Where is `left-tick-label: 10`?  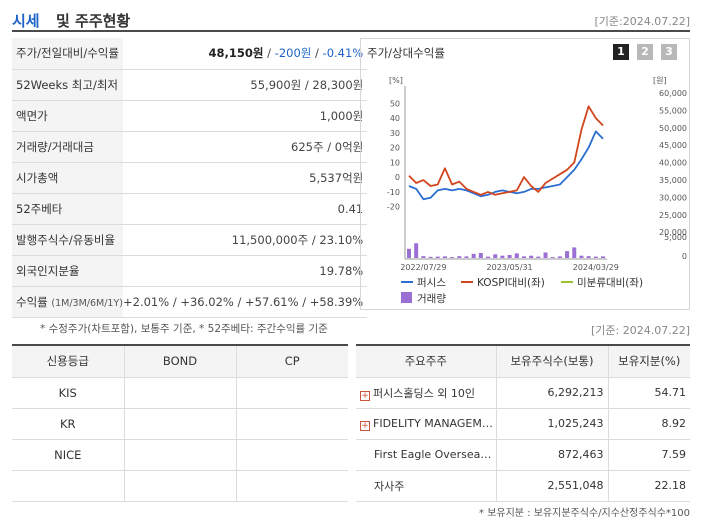 left-tick-label: 10 is located at coordinates (395, 162).